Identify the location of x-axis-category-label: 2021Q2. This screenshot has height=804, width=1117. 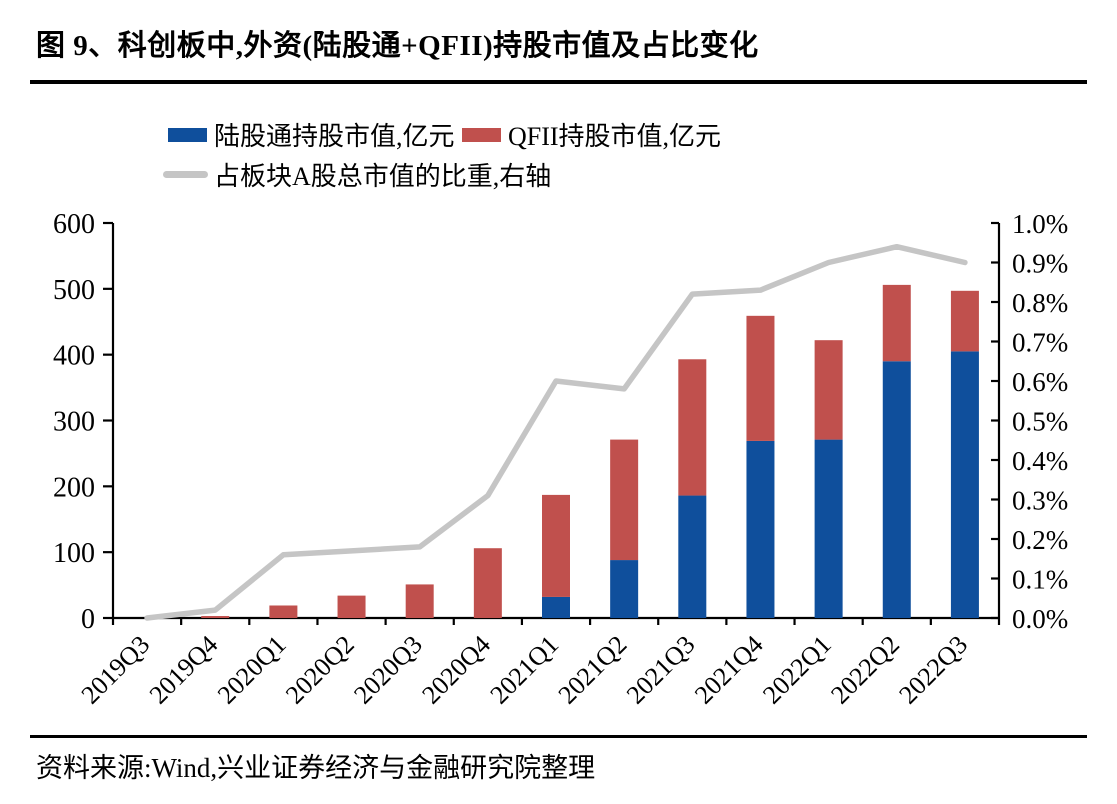
(593, 670).